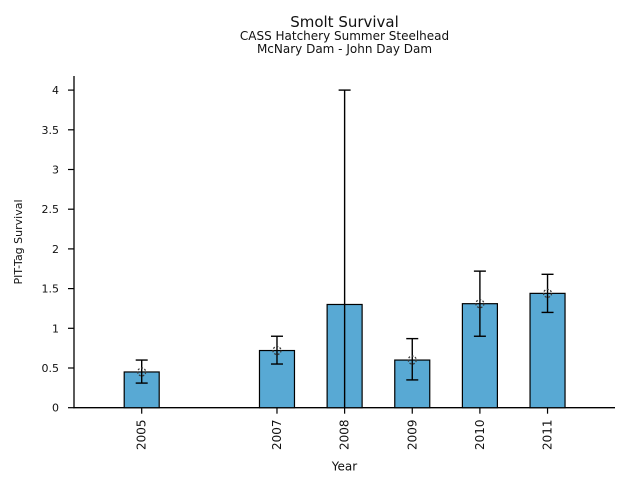 Image resolution: width=640 pixels, height=480 pixels. Describe the element at coordinates (344, 22) in the screenshot. I see `chart-title: Smolt Survival` at that location.